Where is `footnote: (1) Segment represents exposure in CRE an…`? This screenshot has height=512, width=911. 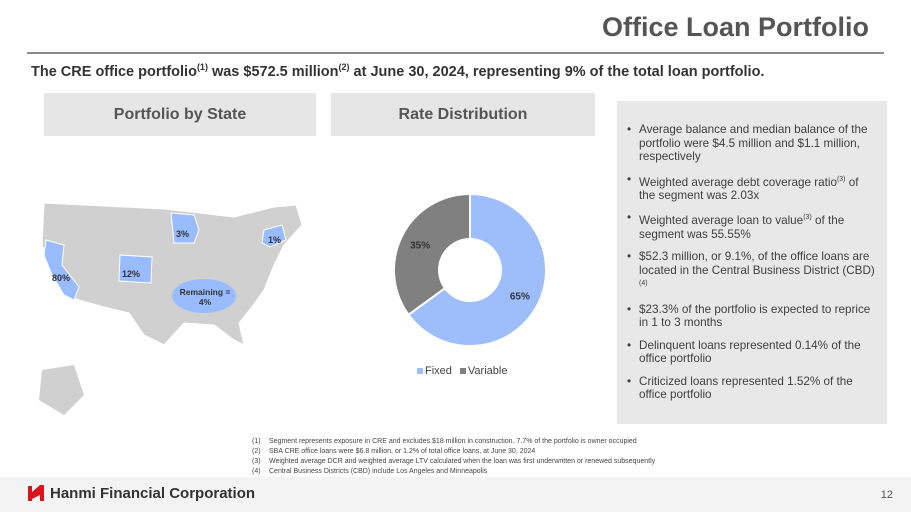 footnote: (1) Segment represents exposure in CRE an… is located at coordinates (444, 441).